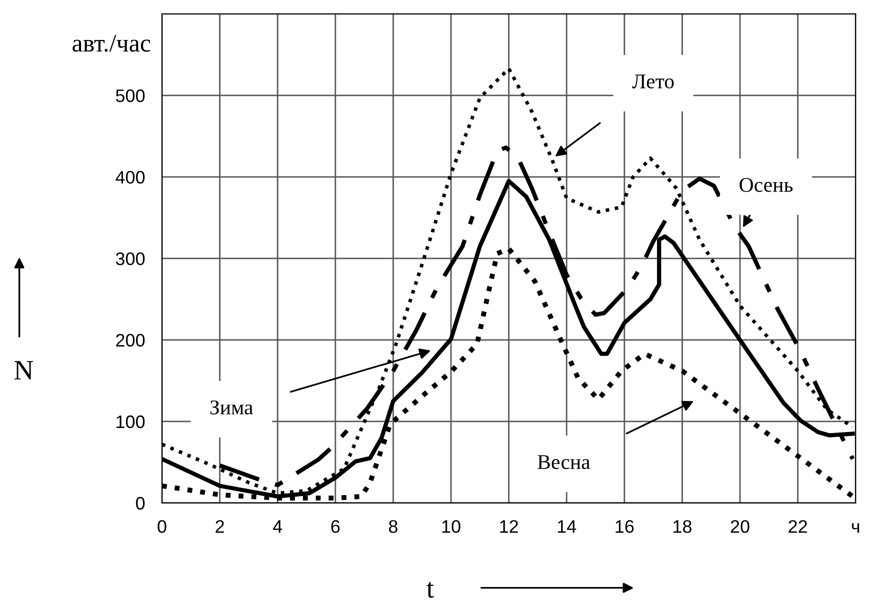 This screenshot has width=878, height=606. What do you see at coordinates (130, 95) in the screenshot?
I see `y-tick-label: 500` at bounding box center [130, 95].